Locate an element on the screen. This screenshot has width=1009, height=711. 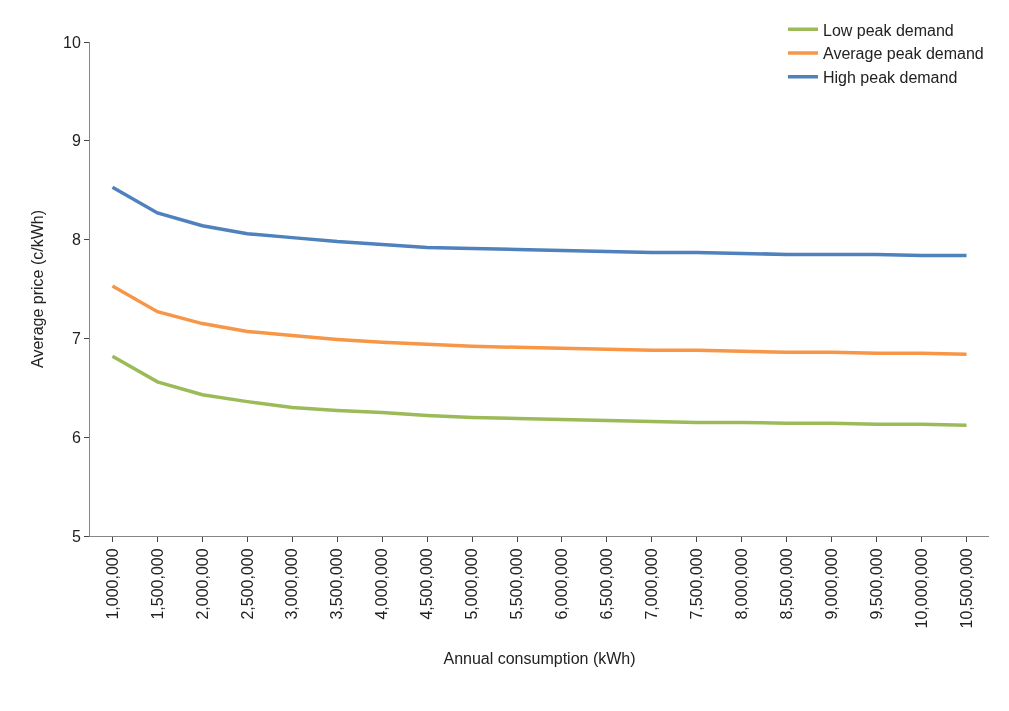
x-tick-label: 1,500,000 is located at coordinates (157, 584).